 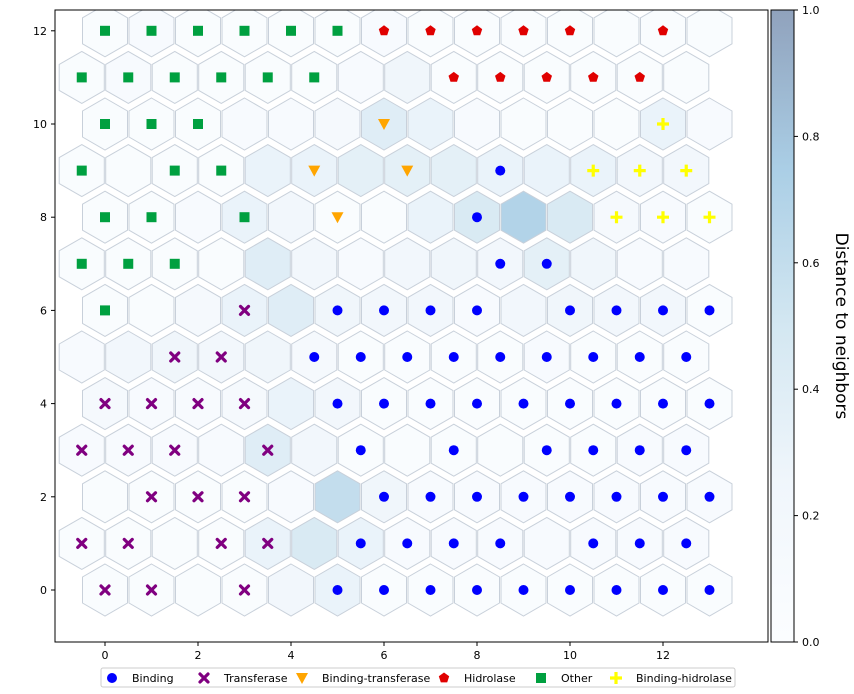 I want to click on y-tick-label: 4, so click(x=43, y=404).